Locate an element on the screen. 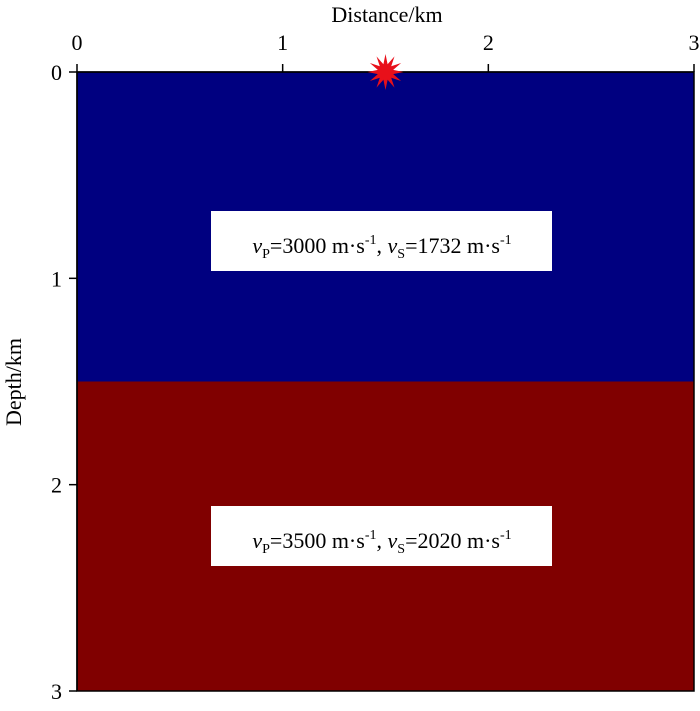 This screenshot has height=711, width=700. vs-value: =2020 m·s is located at coordinates (452, 540).